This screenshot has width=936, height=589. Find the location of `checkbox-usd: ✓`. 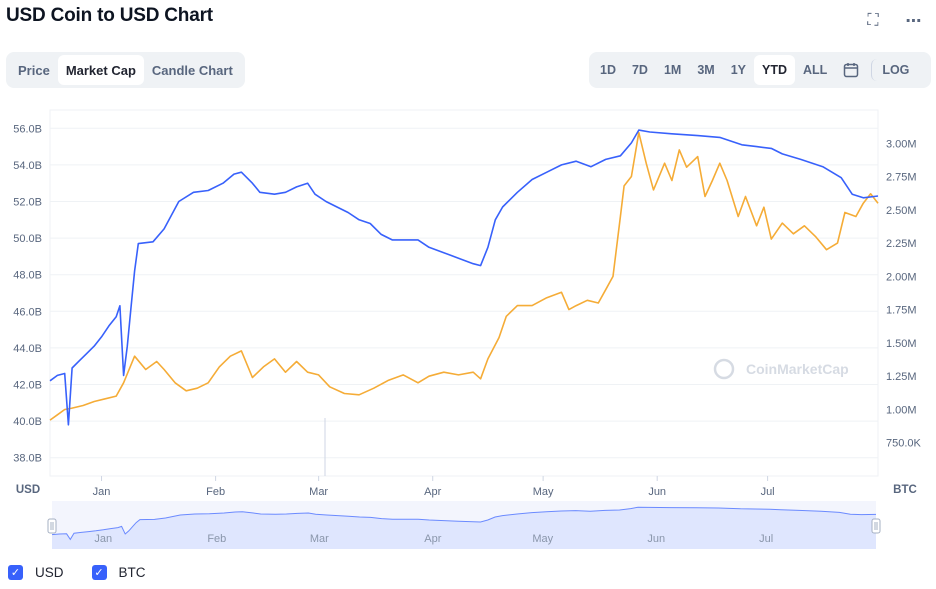

checkbox-usd: ✓ is located at coordinates (15, 572).